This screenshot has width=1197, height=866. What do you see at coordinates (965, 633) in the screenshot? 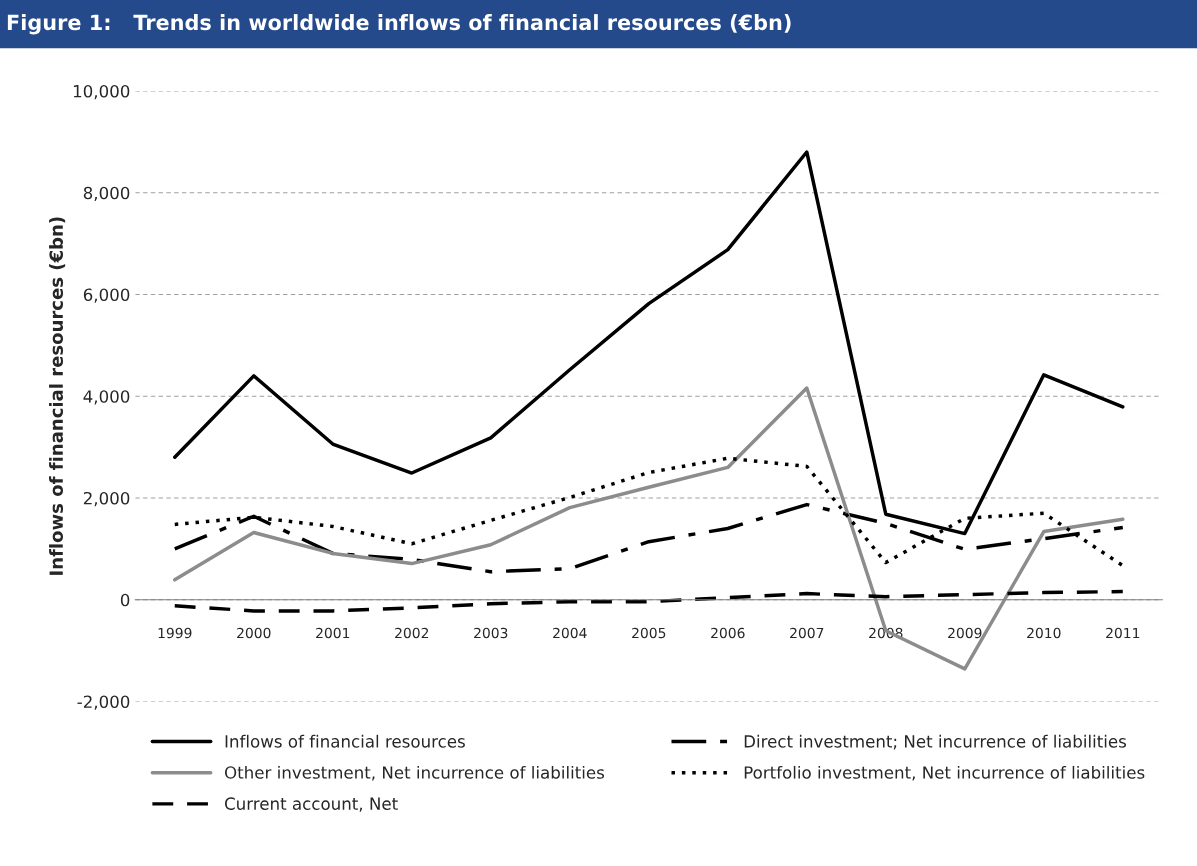
I see `x-tick-label: 2009` at bounding box center [965, 633].